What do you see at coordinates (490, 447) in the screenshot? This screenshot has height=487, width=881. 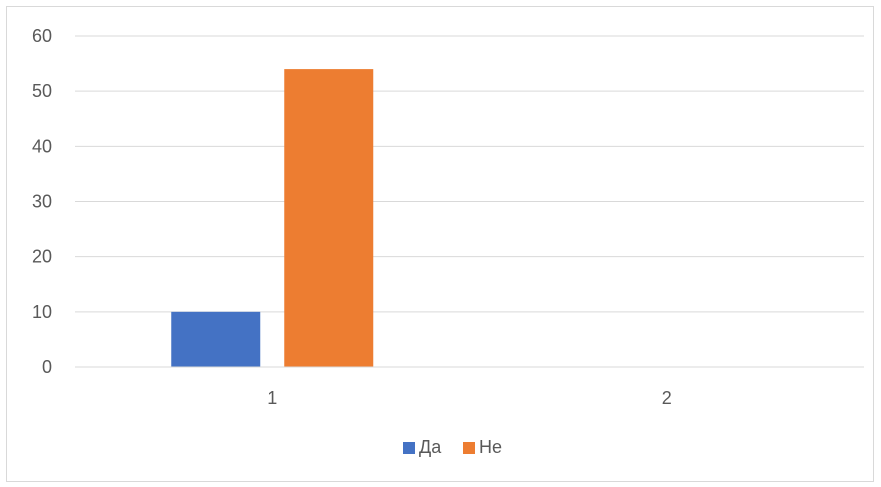 I see `legend-label: Не` at bounding box center [490, 447].